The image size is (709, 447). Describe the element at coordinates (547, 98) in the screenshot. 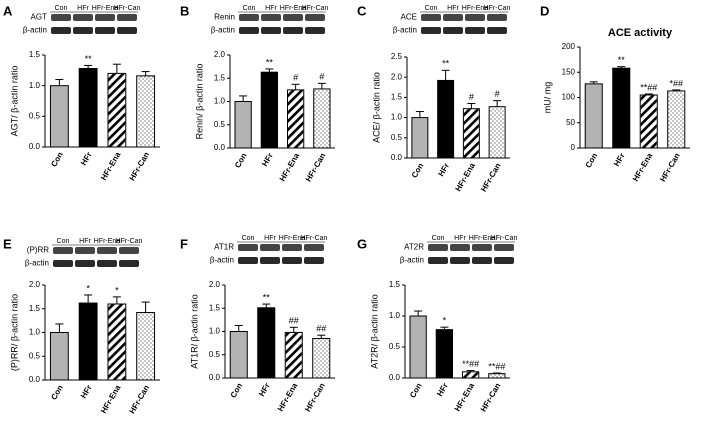

I see `y-axis-label: mU/ mg` at that location.